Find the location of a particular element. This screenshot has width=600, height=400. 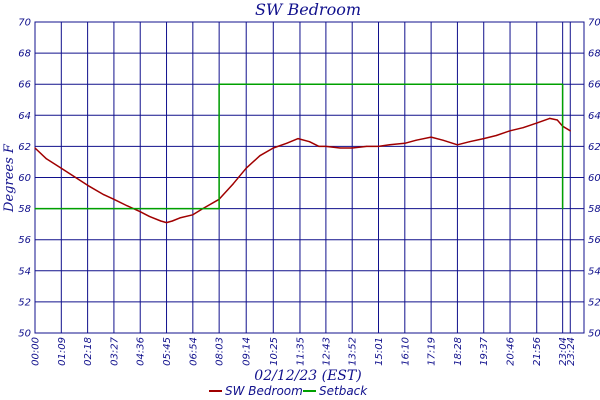

x-tick-label: 12:43 is located at coordinates (326, 351).